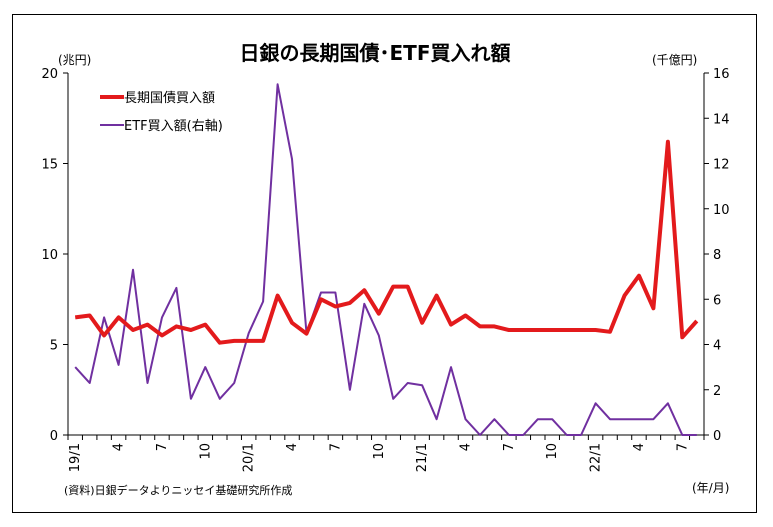 This screenshot has height=527, width=773. Describe the element at coordinates (49, 74) in the screenshot. I see `left-tick-label: 20` at that location.